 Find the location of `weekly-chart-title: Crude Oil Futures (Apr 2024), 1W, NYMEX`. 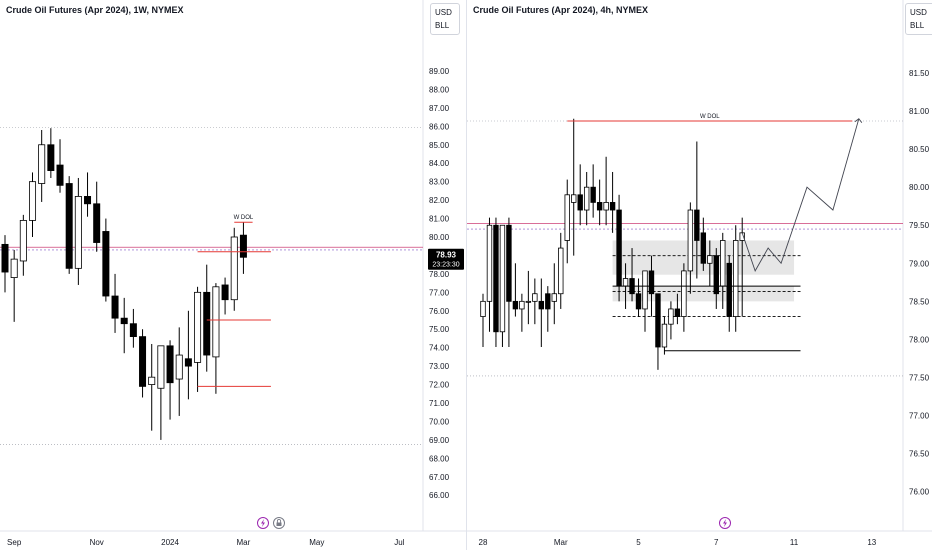

weekly-chart-title: Crude Oil Futures (Apr 2024), 1W, NYMEX is located at coordinates (95, 10).